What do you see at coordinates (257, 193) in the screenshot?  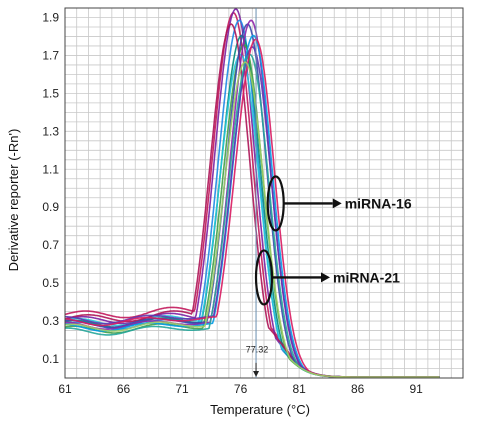 I see `temperature-marker: 77.32` at bounding box center [257, 193].